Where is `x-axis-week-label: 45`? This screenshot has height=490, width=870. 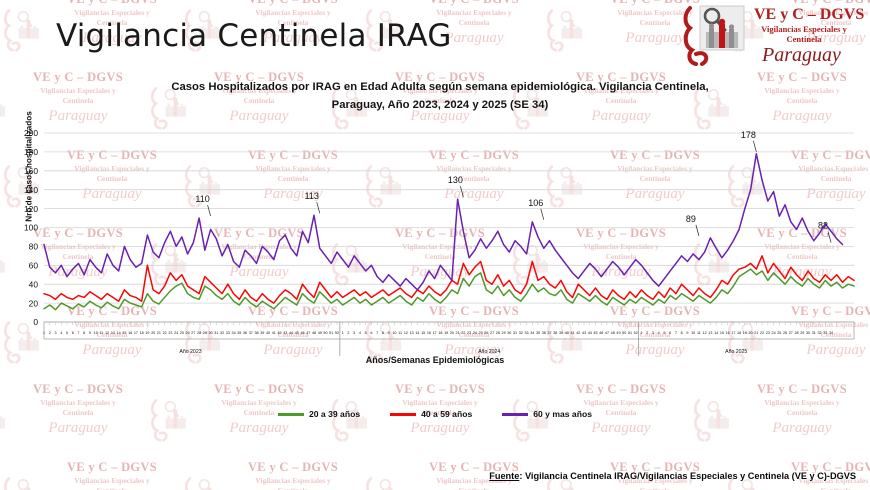 x-axis-week-label: 45 is located at coordinates (595, 333).